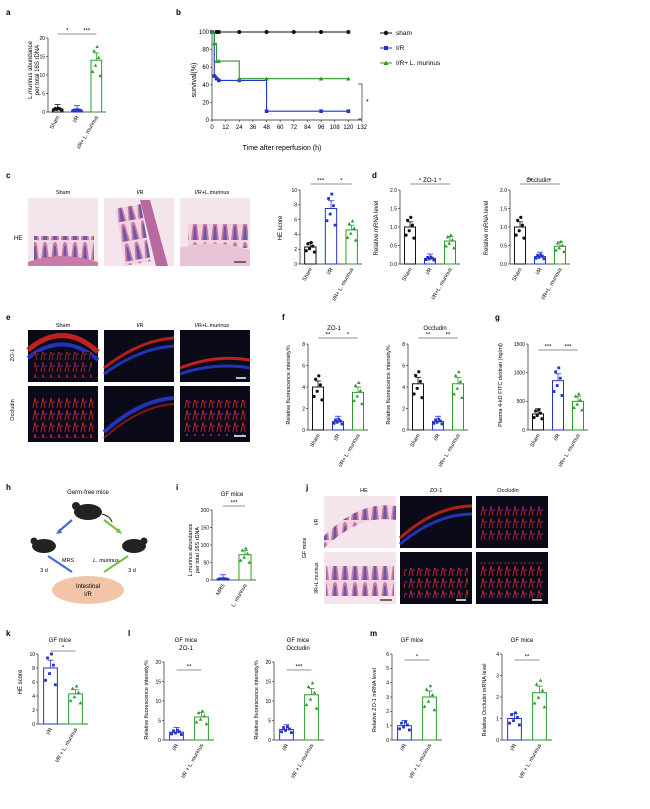 The image size is (650, 809). I want to click on axis-label-y: HE score, so click(21, 681).